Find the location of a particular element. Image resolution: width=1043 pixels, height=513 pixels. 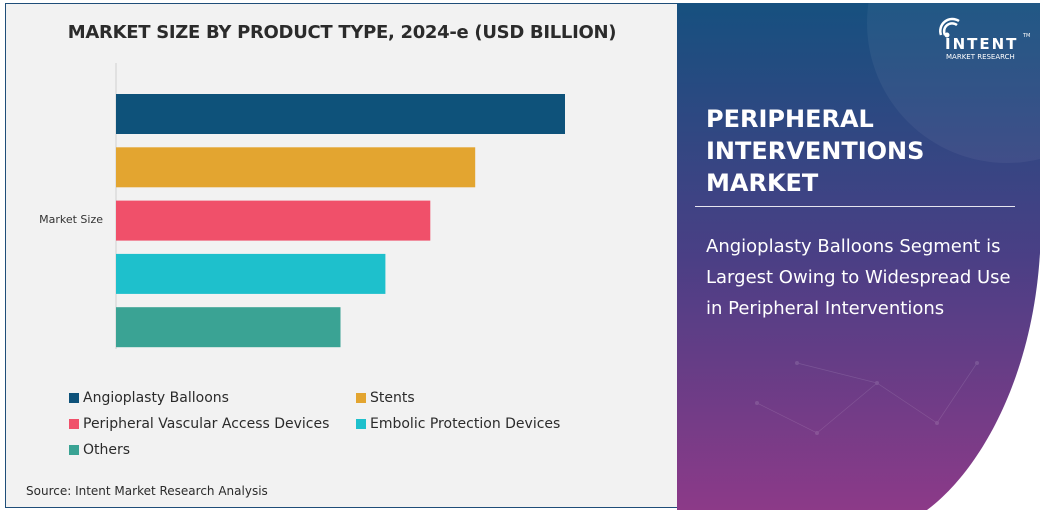

bar-peripheral-vascular-access-devices is located at coordinates (273, 220).